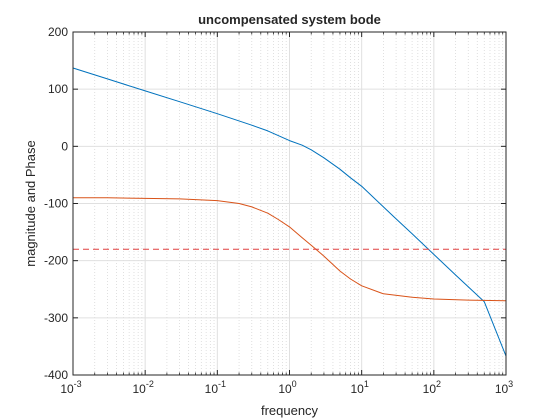  Describe the element at coordinates (290, 410) in the screenshot. I see `x-axis-label: frequency` at that location.